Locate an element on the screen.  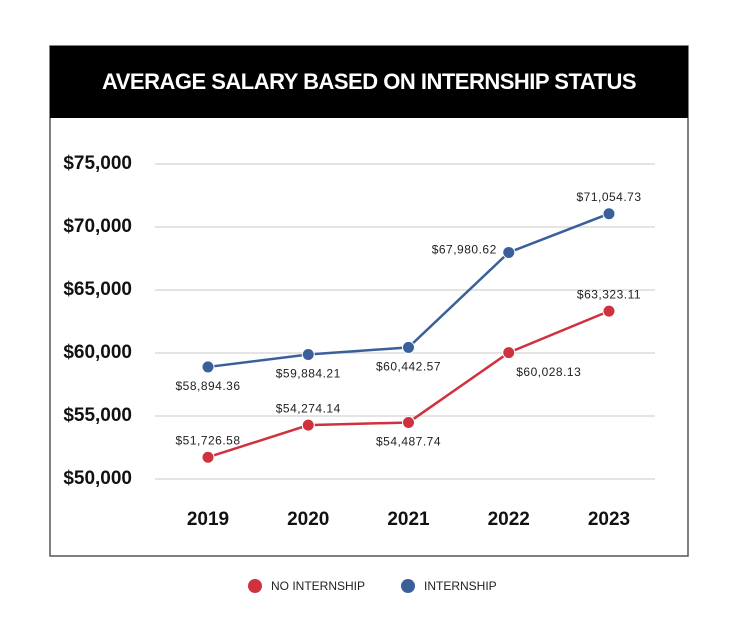
data-label: $58,894.36 is located at coordinates (207, 386).